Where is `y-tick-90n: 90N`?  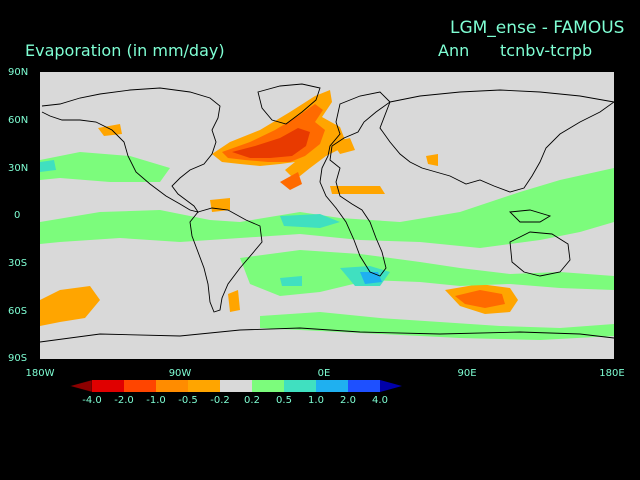 y-tick-90n: 90N is located at coordinates (18, 72).